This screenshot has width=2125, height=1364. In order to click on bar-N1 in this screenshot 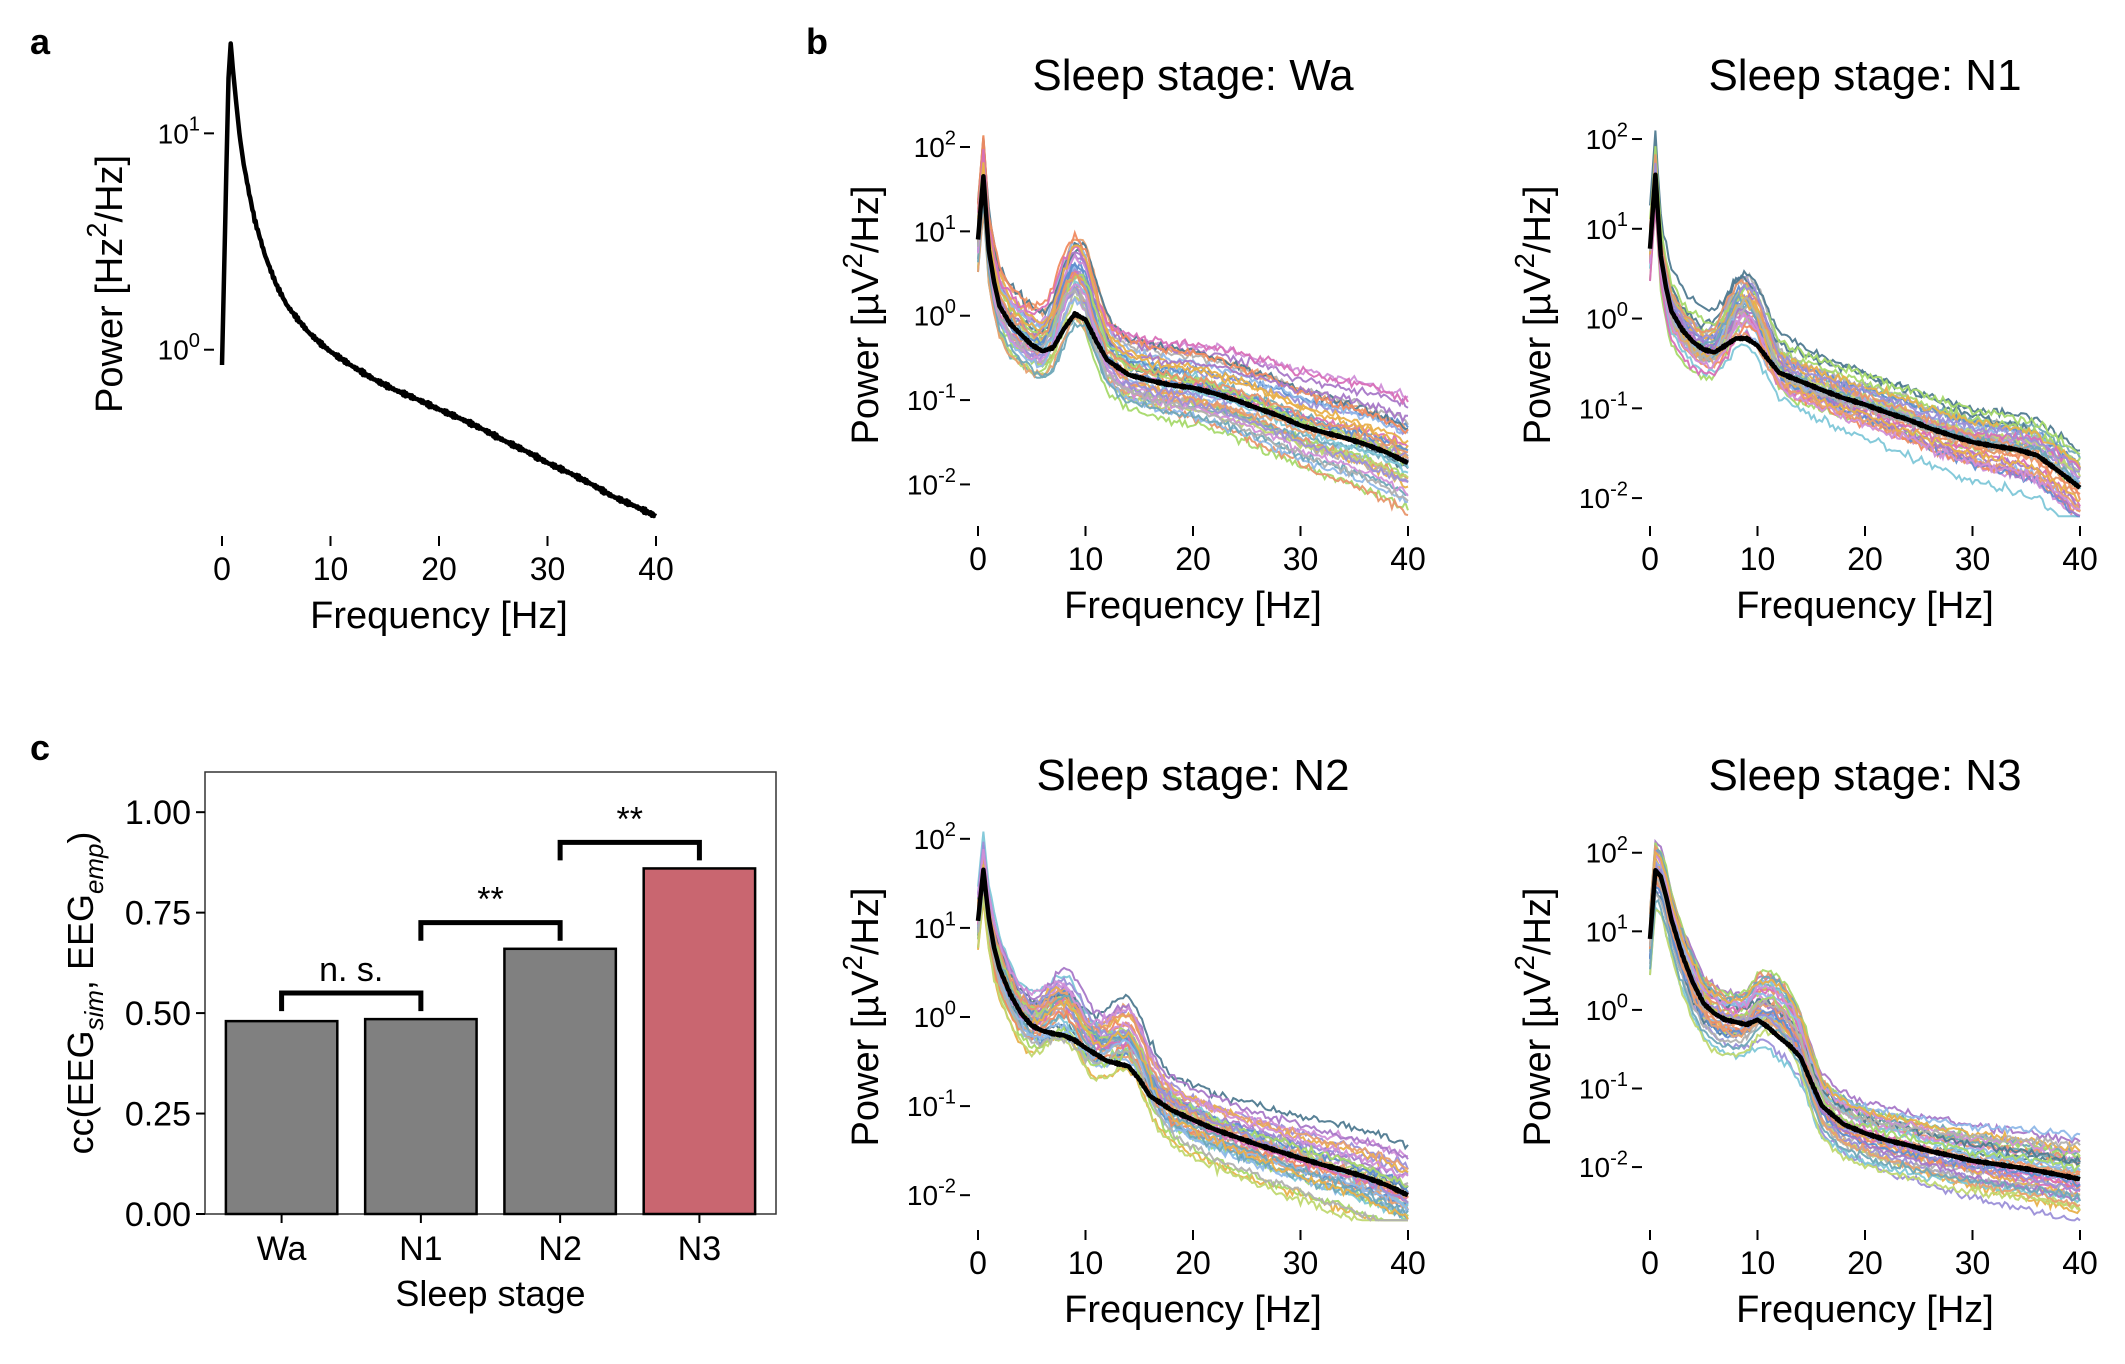, I will do `click(420, 1116)`.